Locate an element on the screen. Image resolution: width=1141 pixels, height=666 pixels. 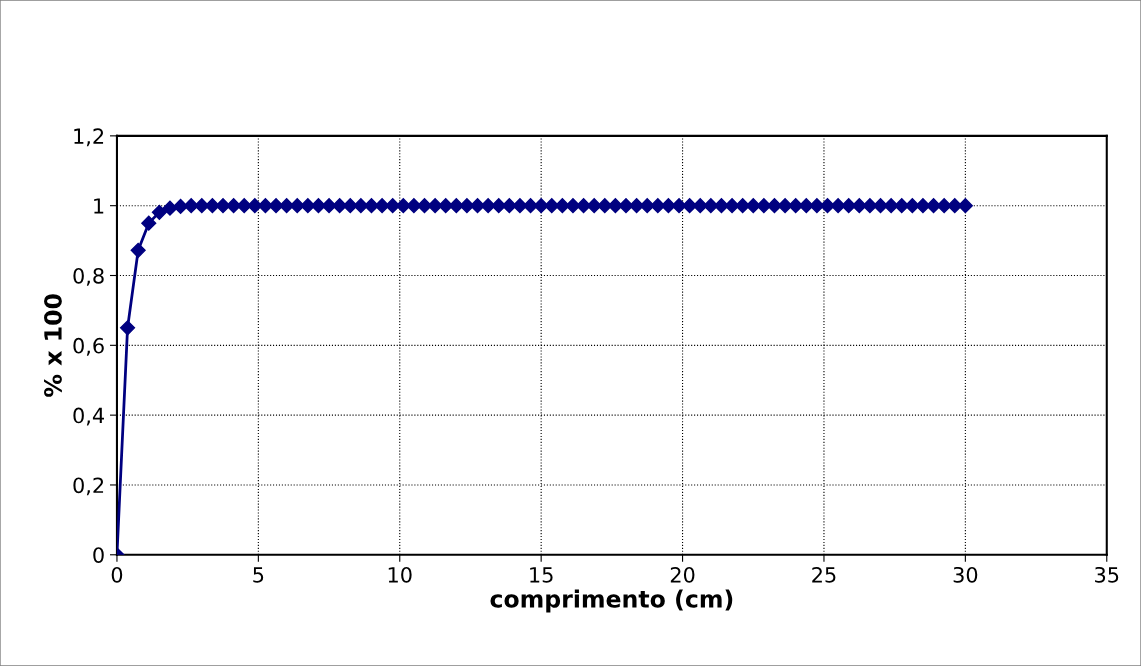
y-tick-label: 0,6 is located at coordinates (88, 346).